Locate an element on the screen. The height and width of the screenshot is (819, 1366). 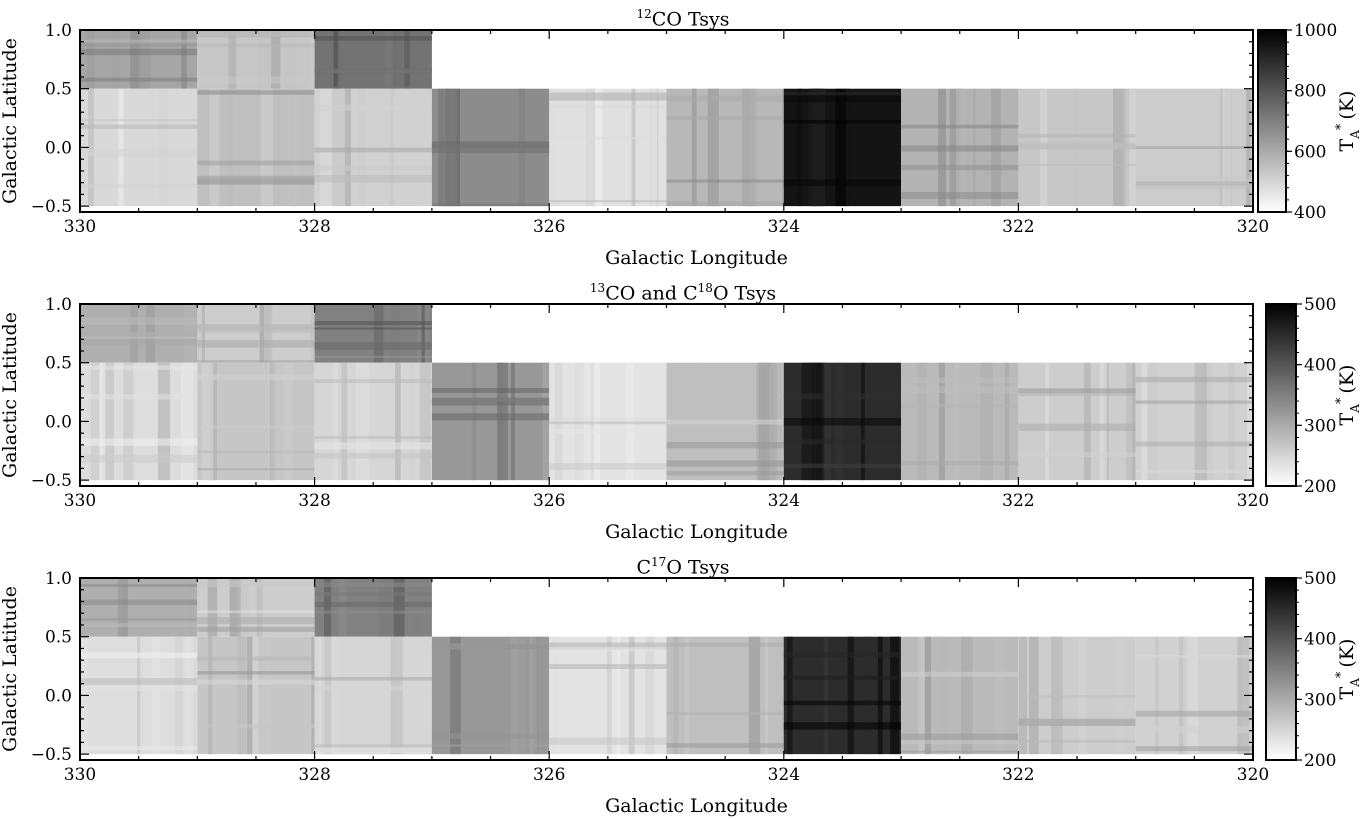
colorbar: 200 300 400 500 TA* (K) is located at coordinates (1313, 670).